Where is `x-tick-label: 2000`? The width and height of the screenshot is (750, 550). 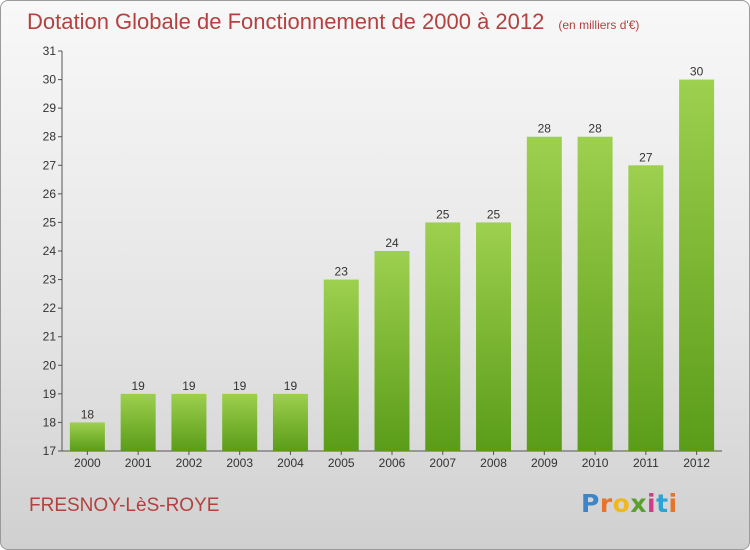
x-tick-label: 2000 is located at coordinates (87, 463).